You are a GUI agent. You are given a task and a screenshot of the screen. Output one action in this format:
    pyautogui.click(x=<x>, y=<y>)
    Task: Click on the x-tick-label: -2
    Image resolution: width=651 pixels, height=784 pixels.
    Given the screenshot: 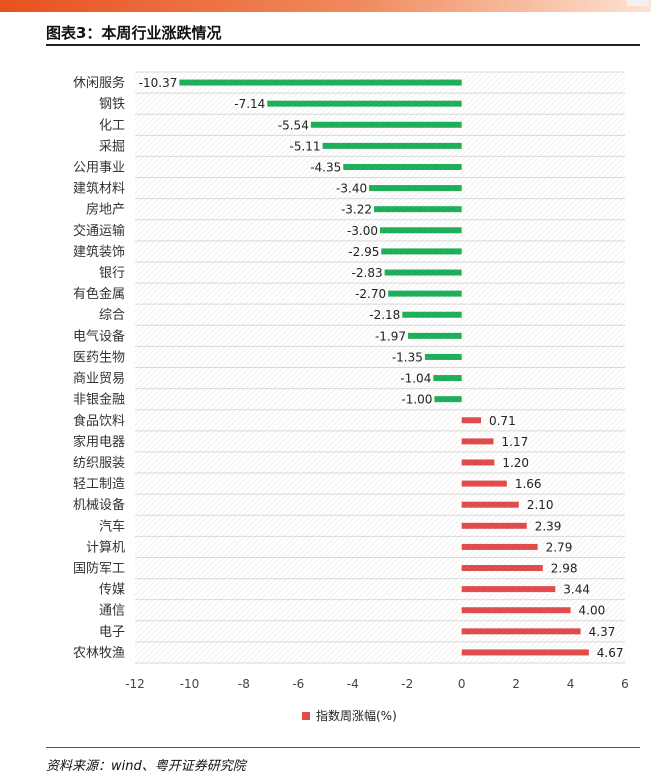 What is the action you would take?
    pyautogui.click(x=407, y=684)
    